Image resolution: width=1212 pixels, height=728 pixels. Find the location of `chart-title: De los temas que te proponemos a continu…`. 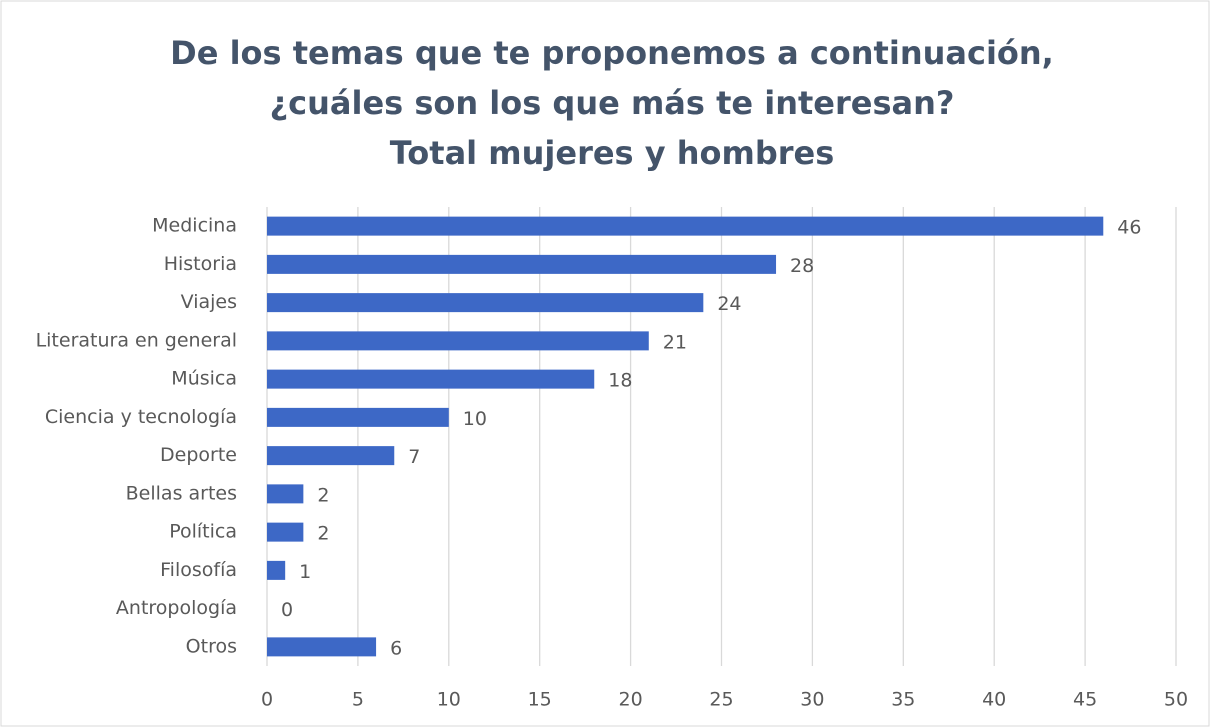

chart-title: De los temas que te proponemos a continu… is located at coordinates (612, 53).